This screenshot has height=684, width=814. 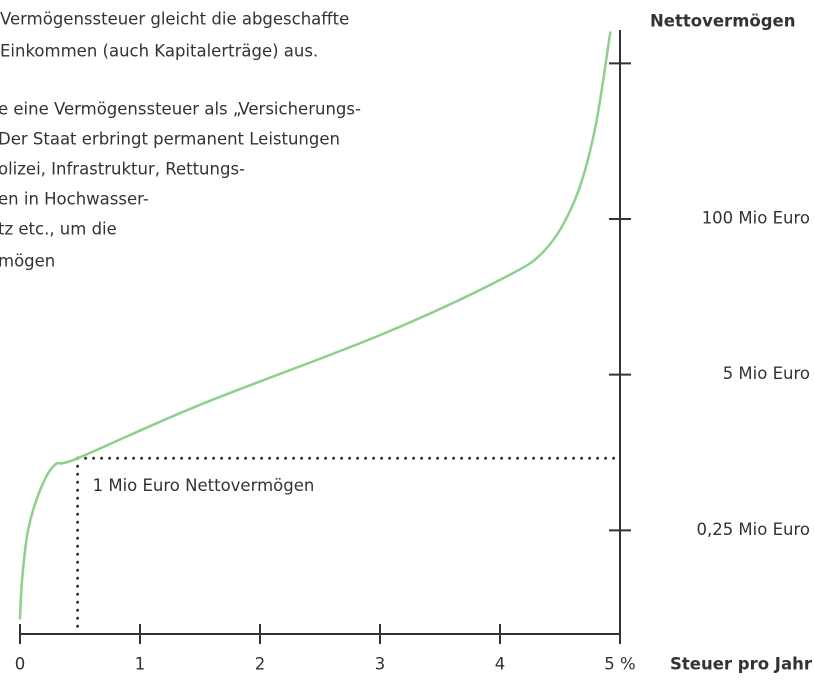 What do you see at coordinates (122, 169) in the screenshot?
I see `body-text: olizei, Infrastruktur, Rettungs-` at bounding box center [122, 169].